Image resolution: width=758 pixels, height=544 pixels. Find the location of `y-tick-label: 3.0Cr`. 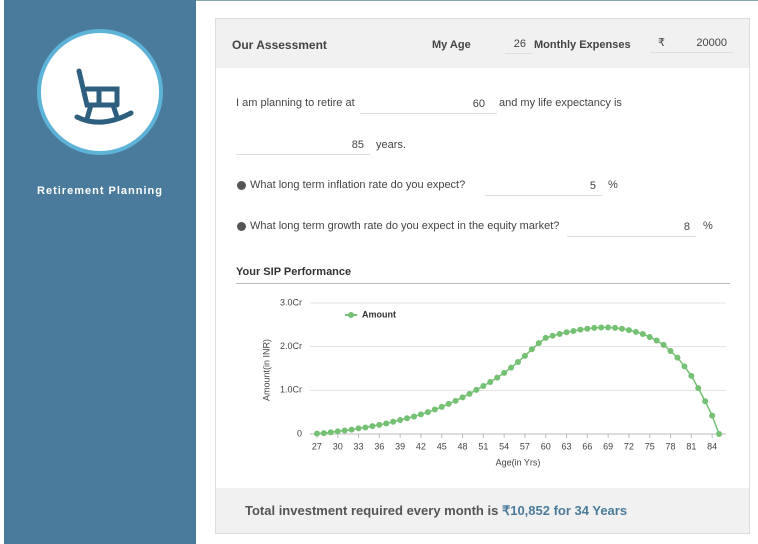

y-tick-label: 3.0Cr is located at coordinates (291, 302).